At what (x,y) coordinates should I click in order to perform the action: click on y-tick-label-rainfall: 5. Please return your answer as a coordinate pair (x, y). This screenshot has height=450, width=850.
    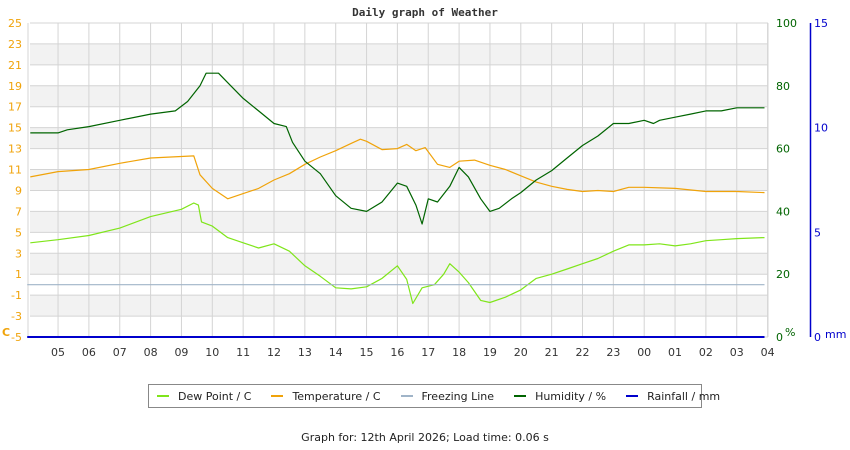
    Looking at the image, I should click on (817, 232).